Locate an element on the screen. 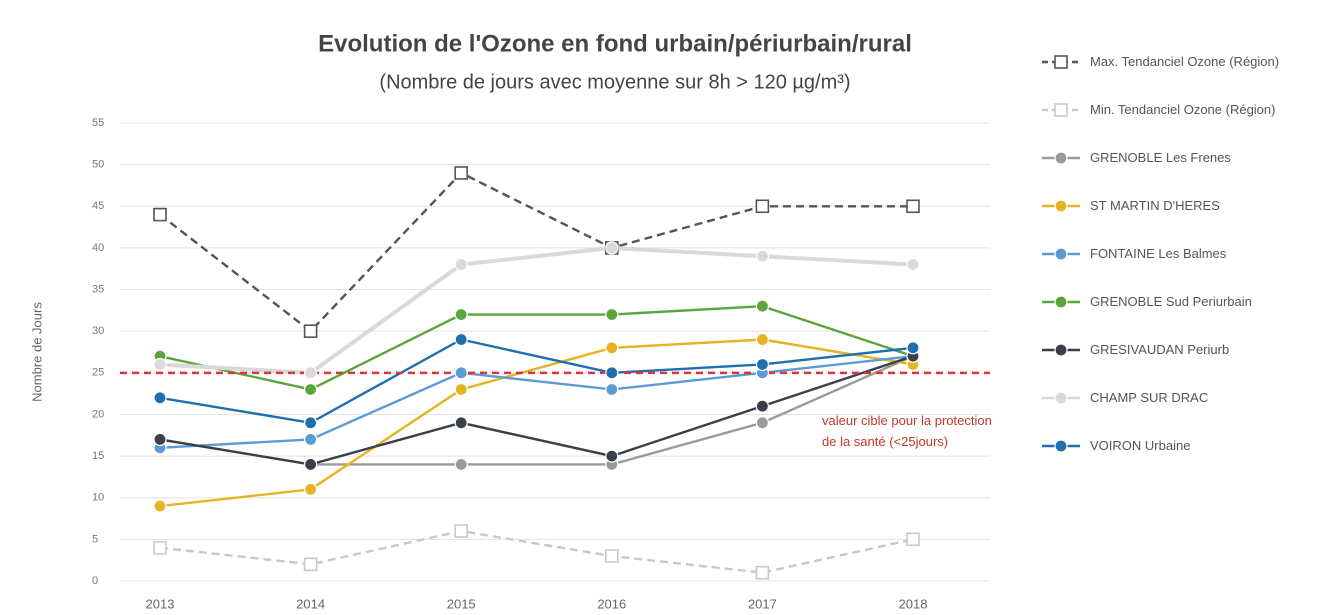  x-tick-label: 2014 is located at coordinates (310, 603).